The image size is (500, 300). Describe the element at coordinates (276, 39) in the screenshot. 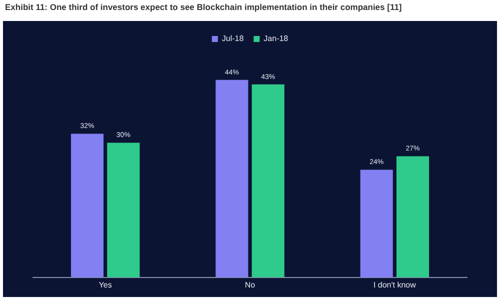

I see `legend-label: Jan-18` at that location.